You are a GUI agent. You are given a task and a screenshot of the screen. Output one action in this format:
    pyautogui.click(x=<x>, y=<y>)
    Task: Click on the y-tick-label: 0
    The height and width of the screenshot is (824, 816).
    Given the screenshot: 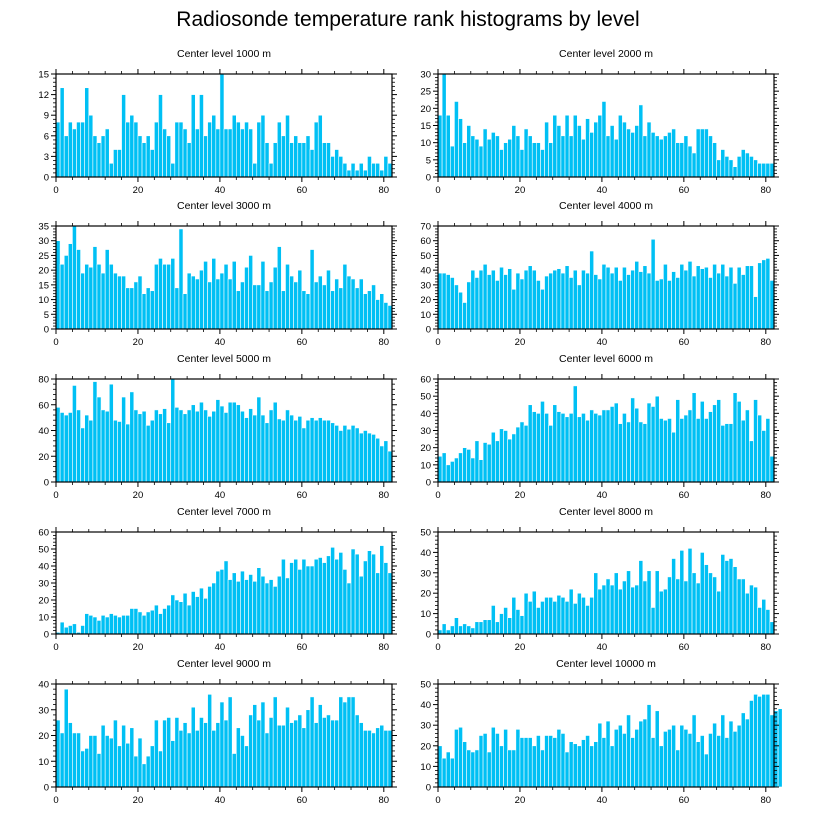 What is the action you would take?
    pyautogui.click(x=46, y=788)
    